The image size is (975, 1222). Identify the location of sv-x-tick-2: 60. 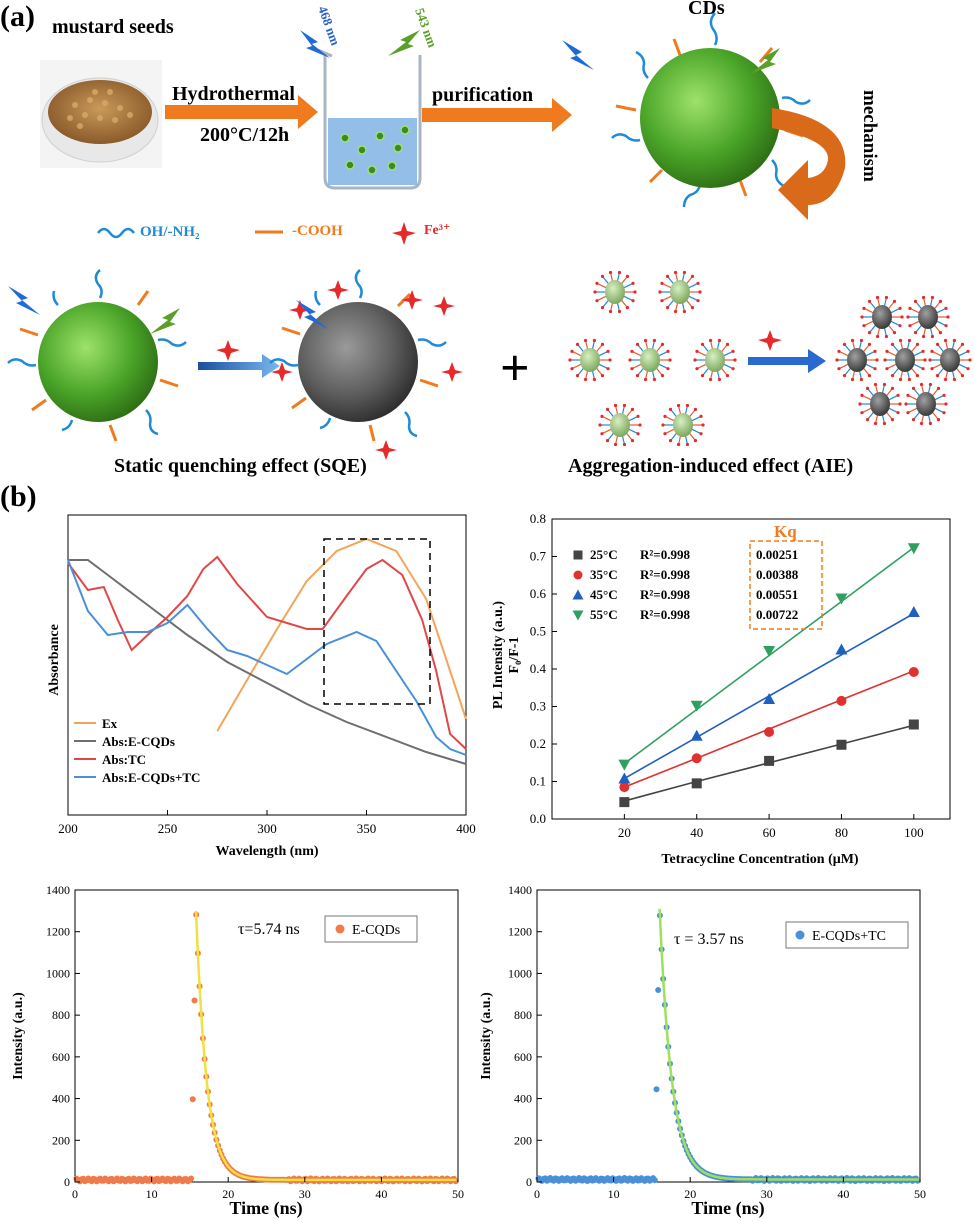
(769, 832).